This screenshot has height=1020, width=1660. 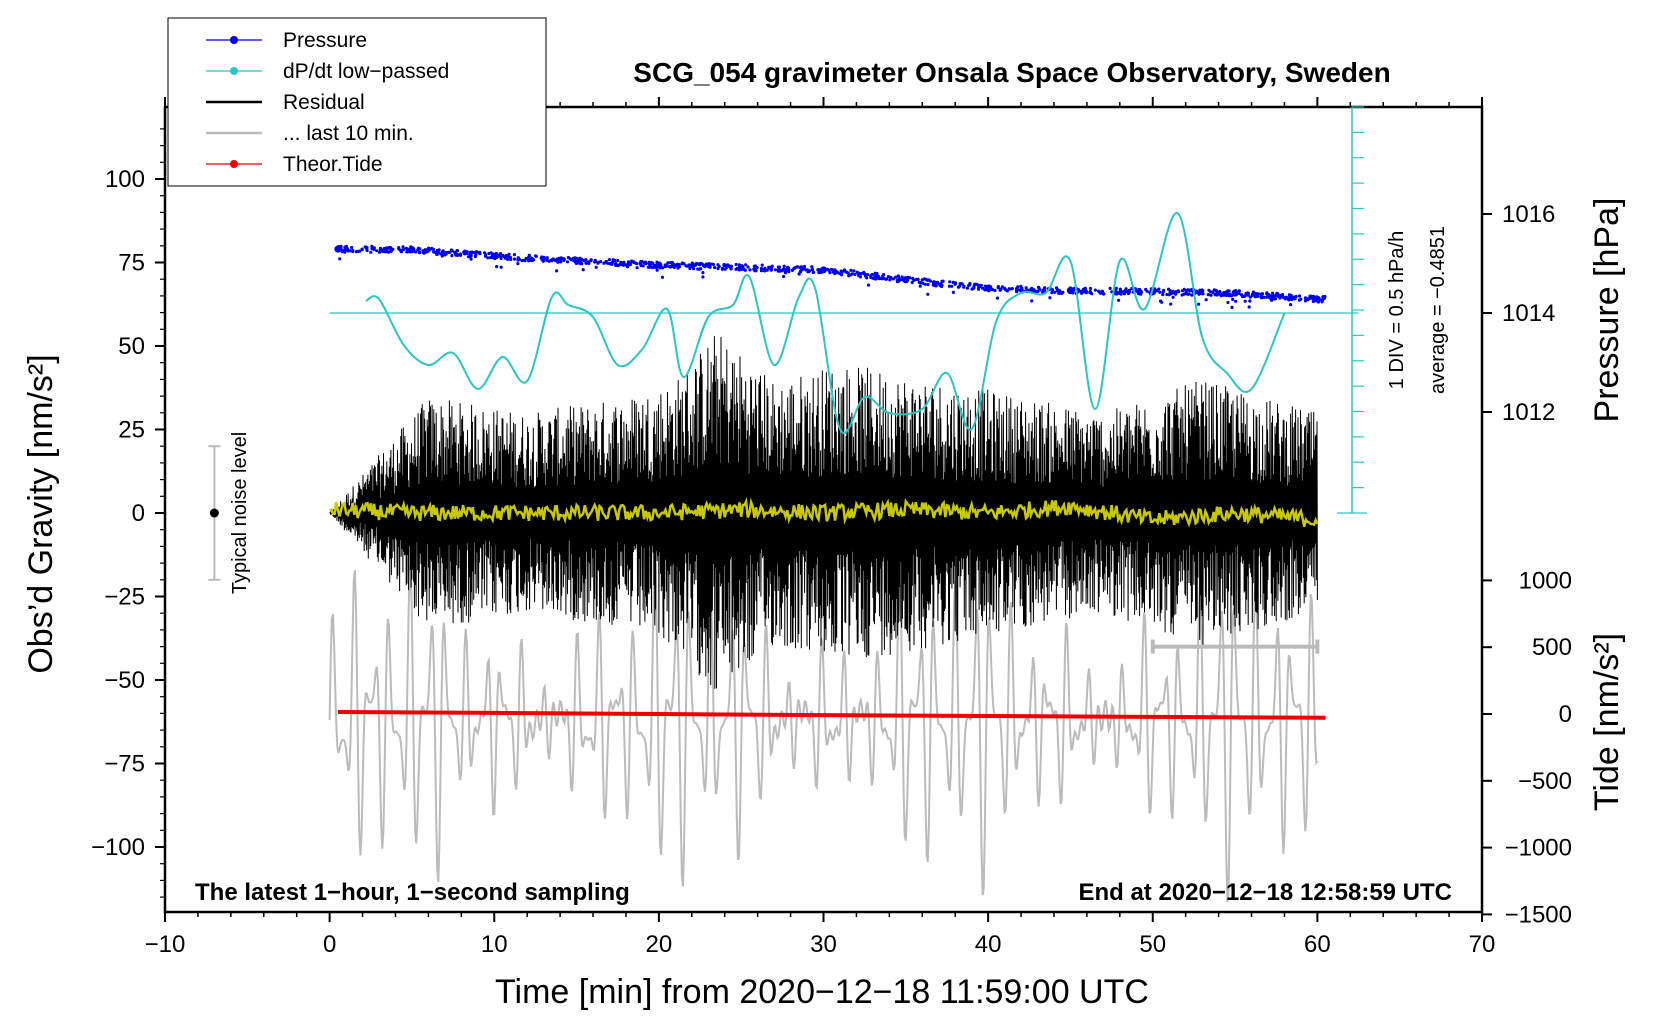 What do you see at coordinates (131, 263) in the screenshot?
I see `y-tick-label: 75` at bounding box center [131, 263].